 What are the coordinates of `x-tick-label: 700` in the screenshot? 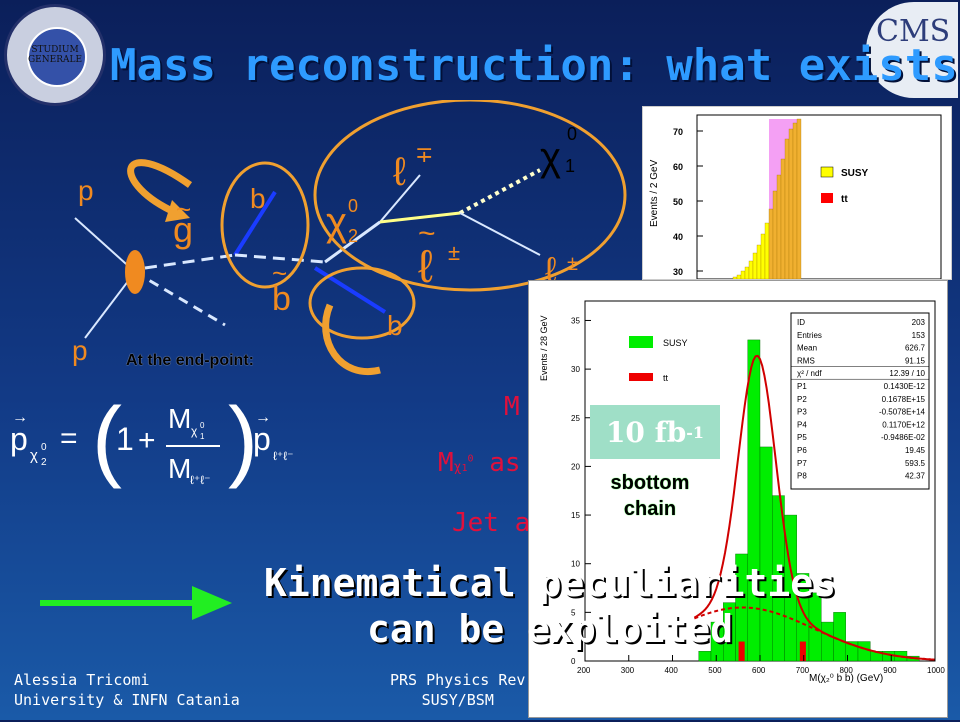 It's located at (803, 670).